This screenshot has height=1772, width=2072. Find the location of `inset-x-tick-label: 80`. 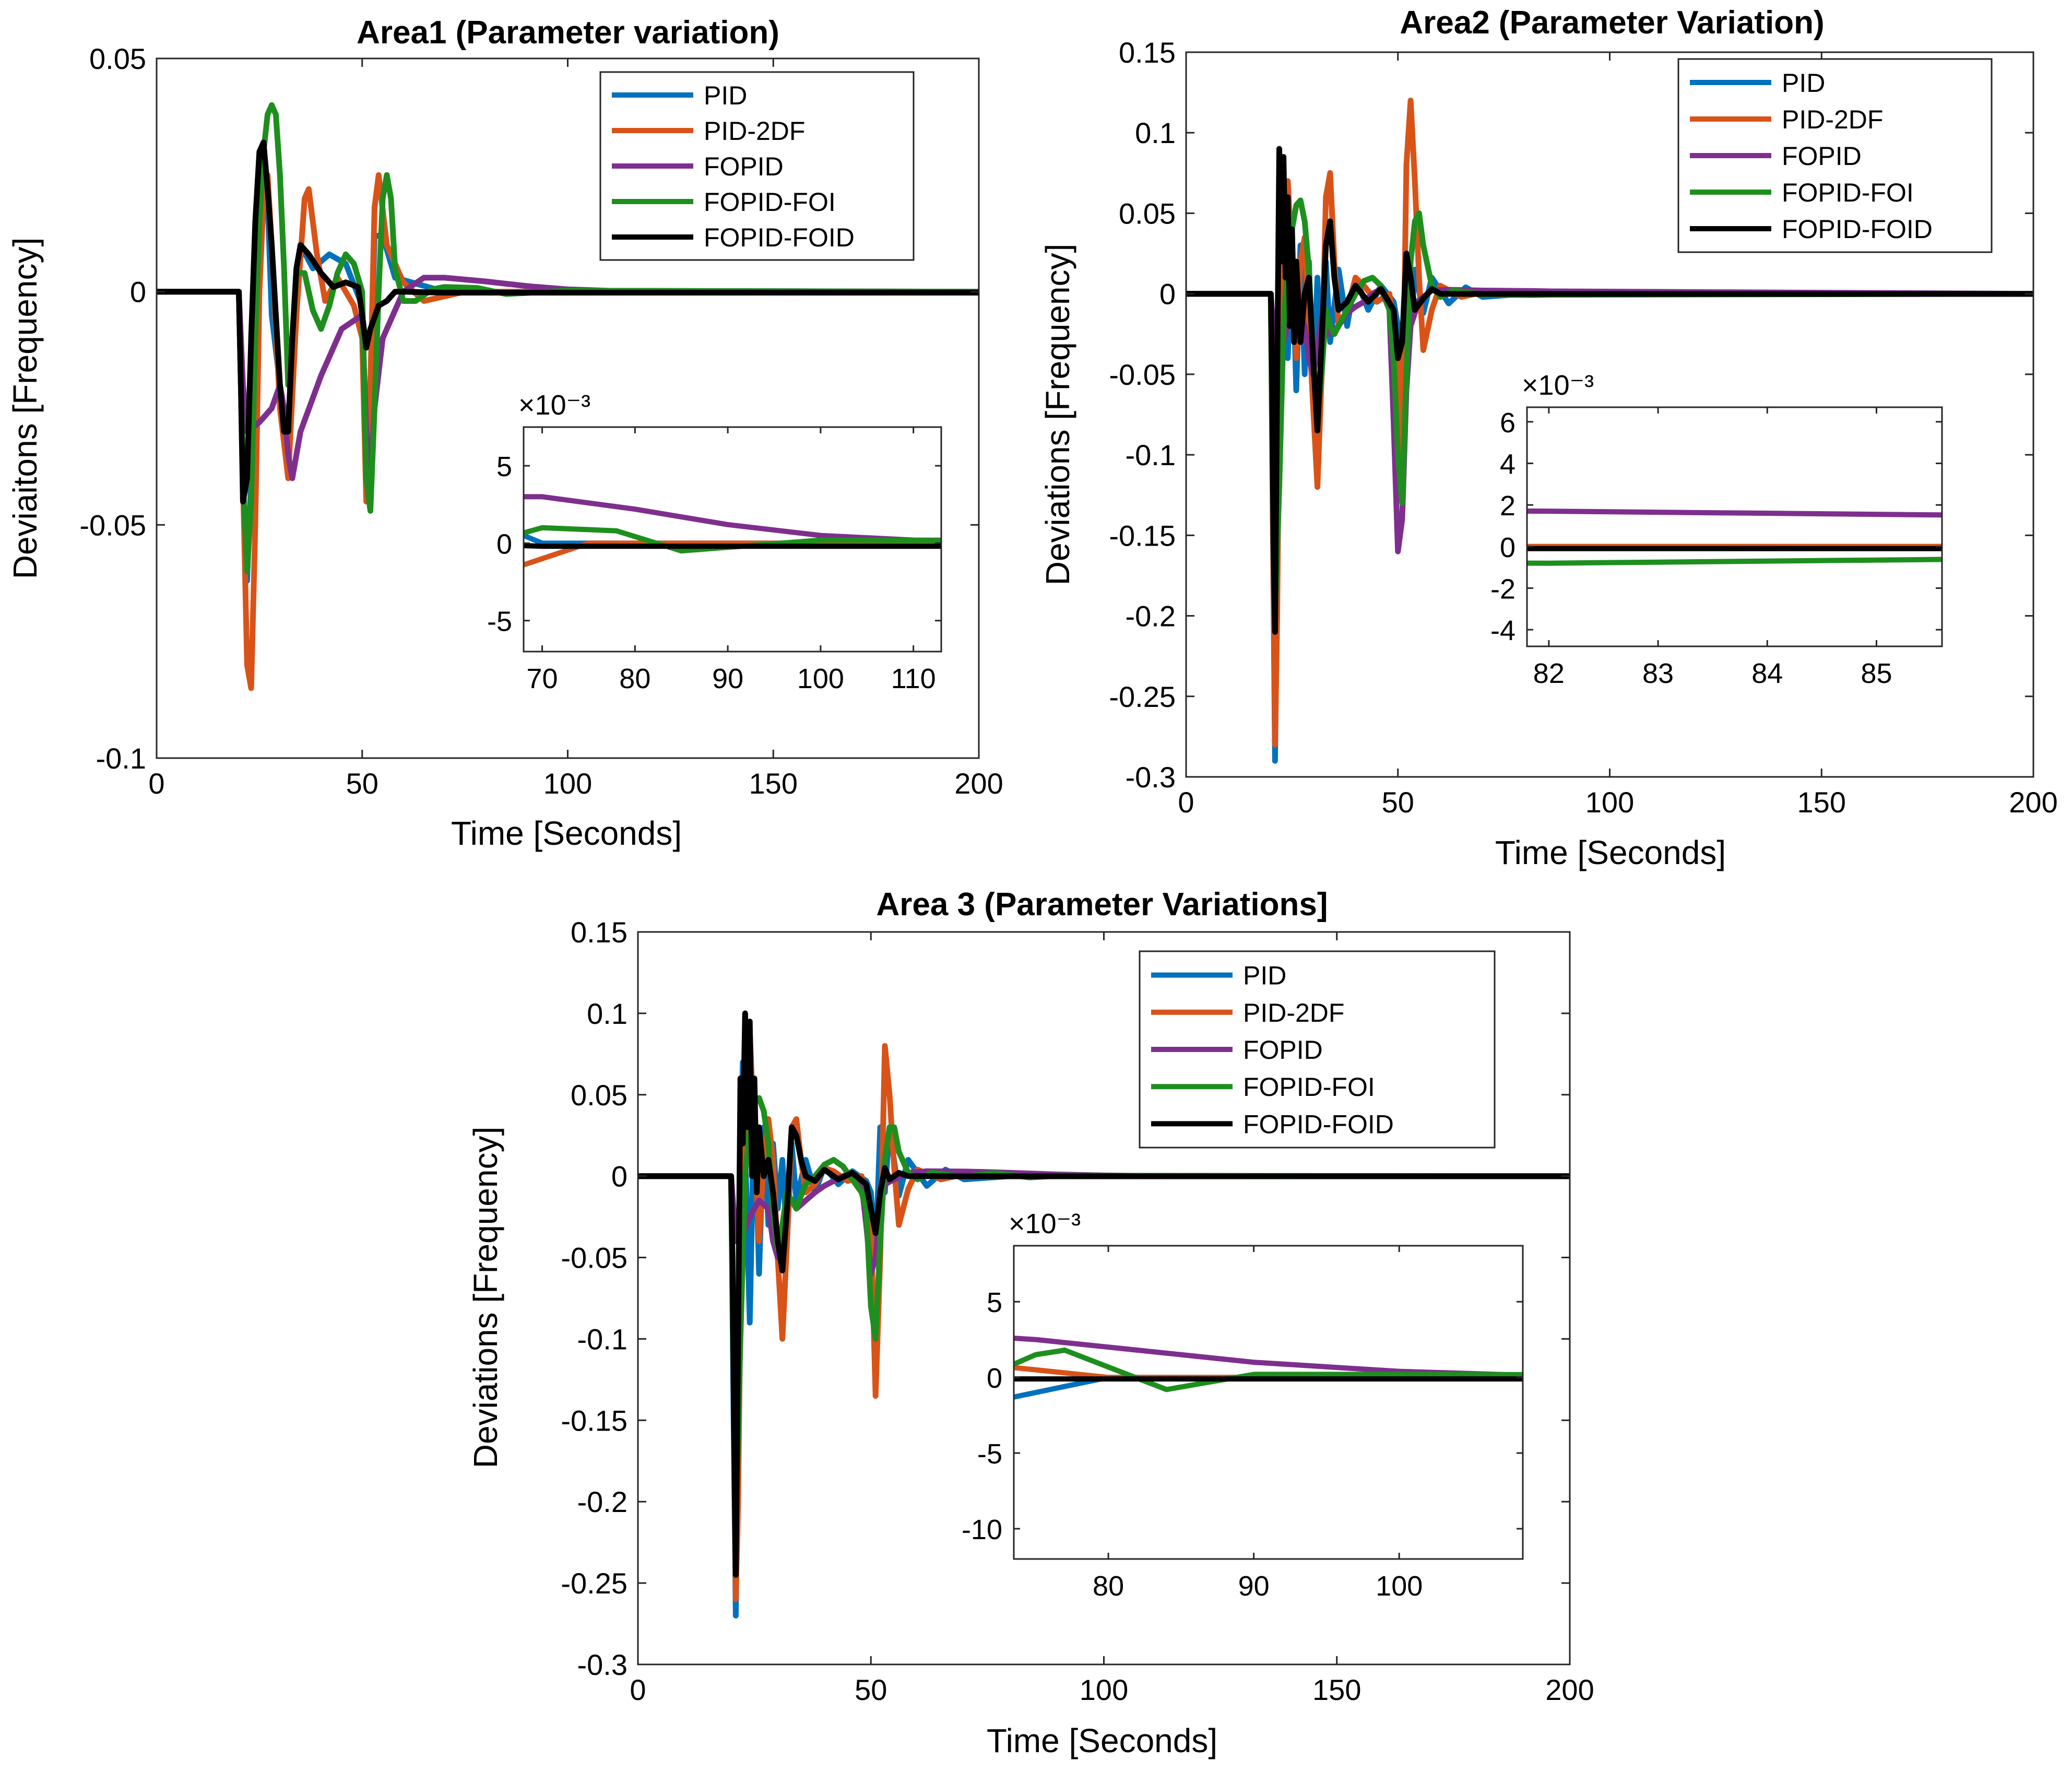

inset-x-tick-label: 80 is located at coordinates (634, 678).